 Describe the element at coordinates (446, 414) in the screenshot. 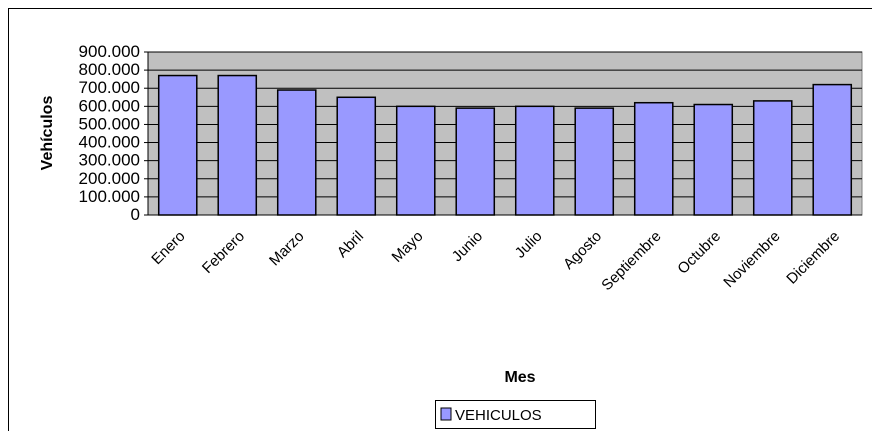

I see `legend-swatch` at that location.